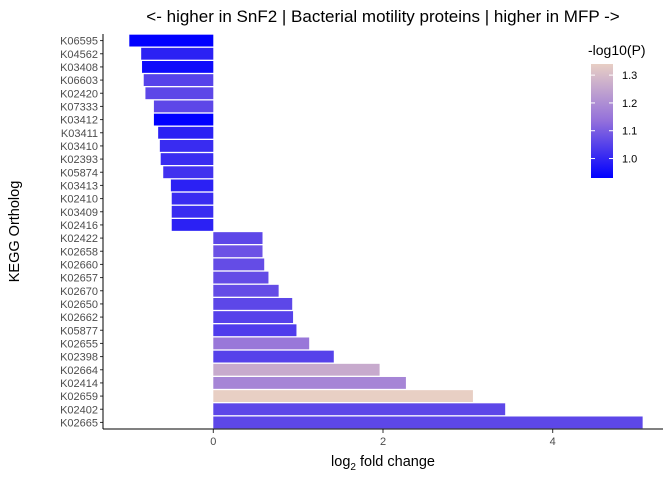 The height and width of the screenshot is (480, 672). I want to click on bar-K07333, so click(183, 106).